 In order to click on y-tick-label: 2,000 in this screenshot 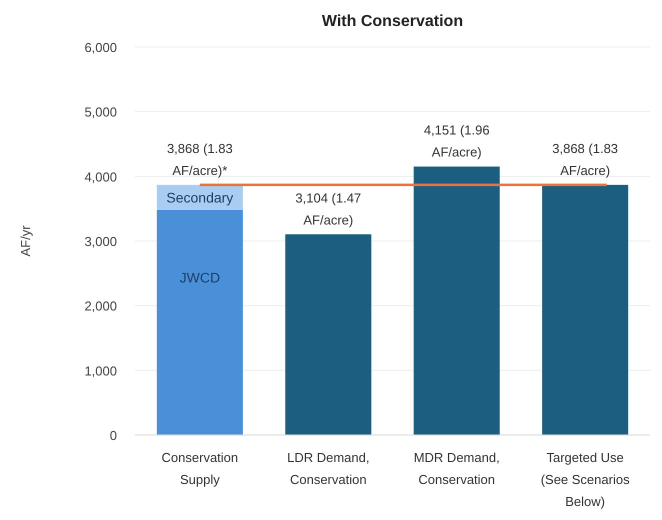, I will do `click(100, 306)`.